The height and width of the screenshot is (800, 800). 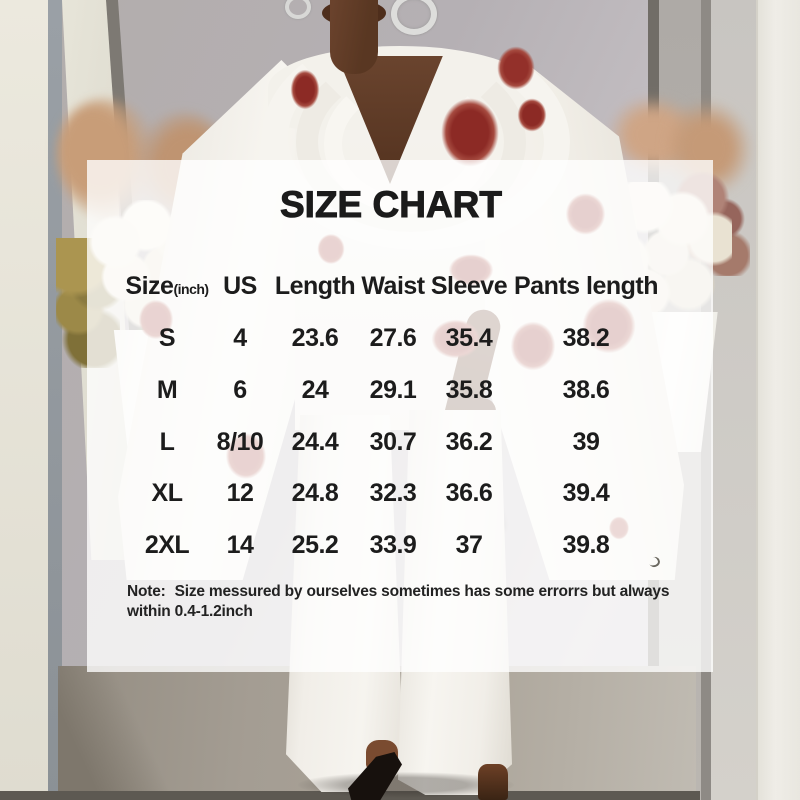 What do you see at coordinates (149, 286) in the screenshot?
I see `size-label: Size` at bounding box center [149, 286].